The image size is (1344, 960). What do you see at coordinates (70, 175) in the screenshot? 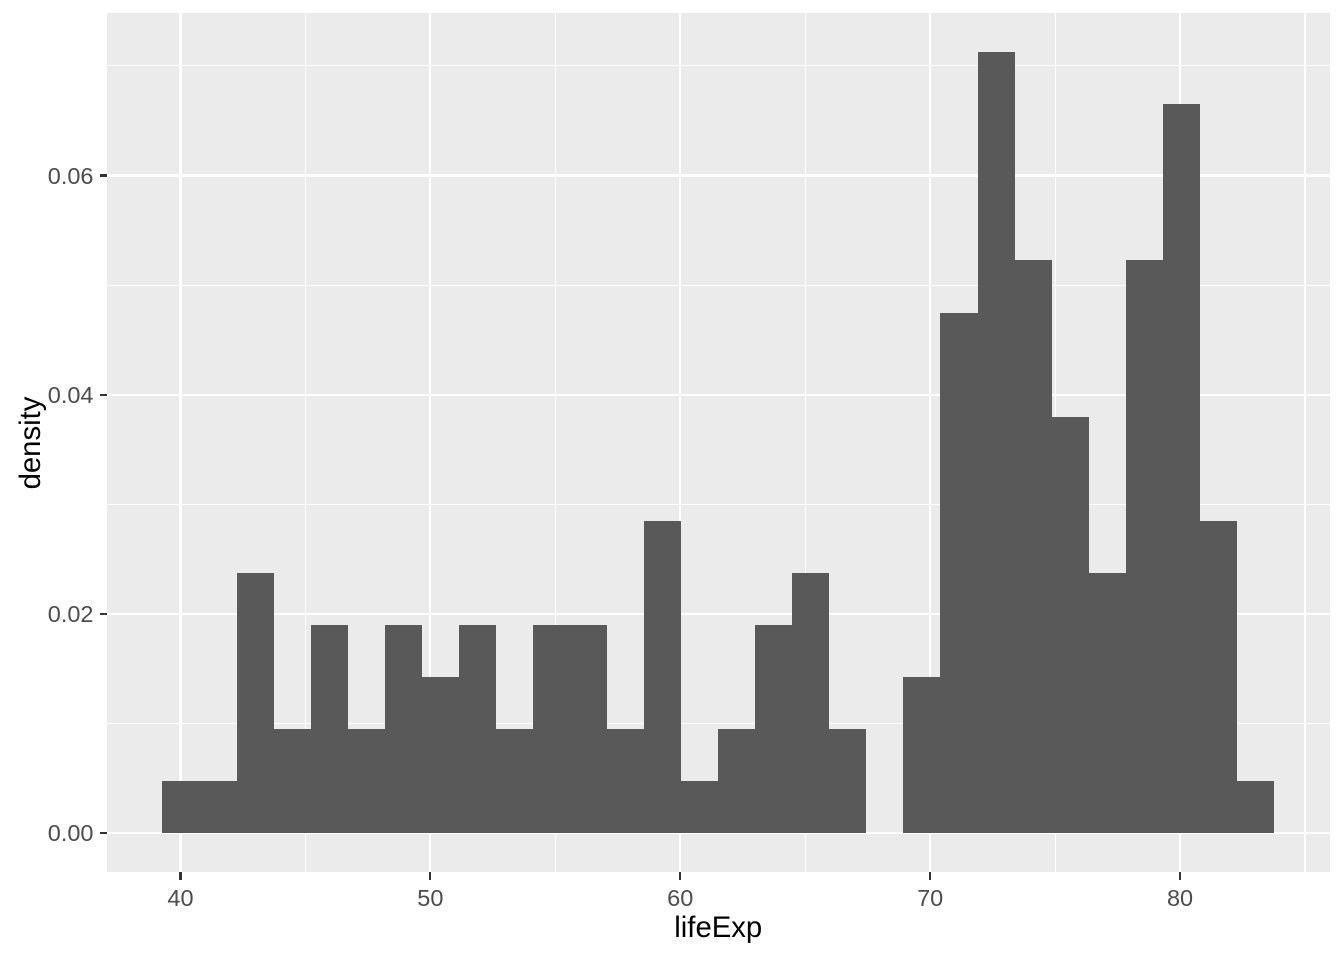
I see `y-tick-label: 0.06` at bounding box center [70, 175].